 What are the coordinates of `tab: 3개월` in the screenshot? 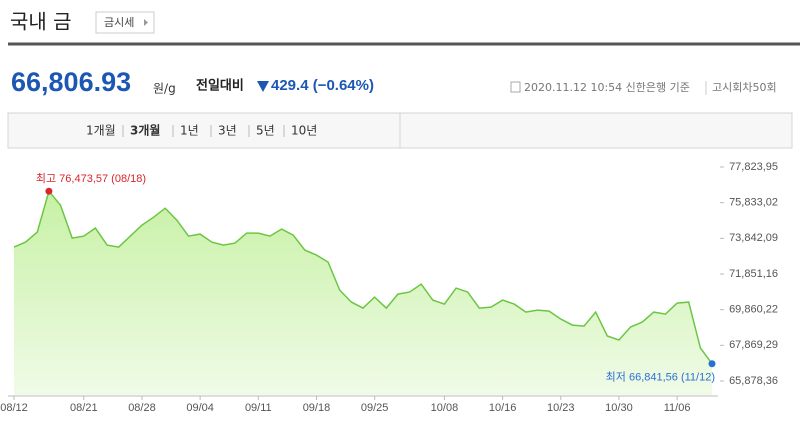 It's located at (145, 130).